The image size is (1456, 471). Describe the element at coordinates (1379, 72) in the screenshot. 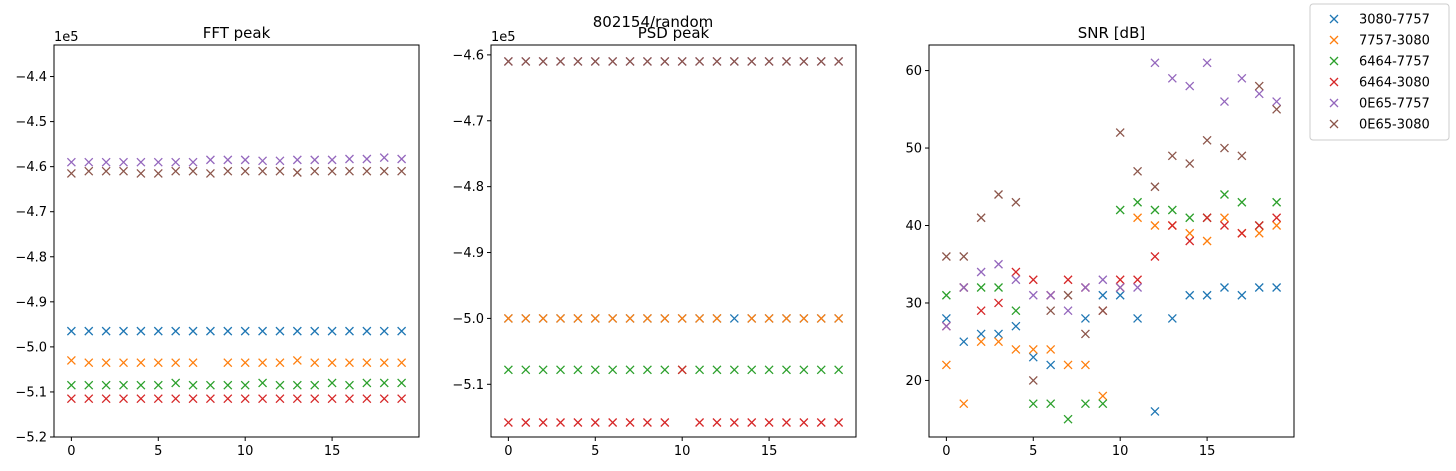

I see `legend-frame` at that location.